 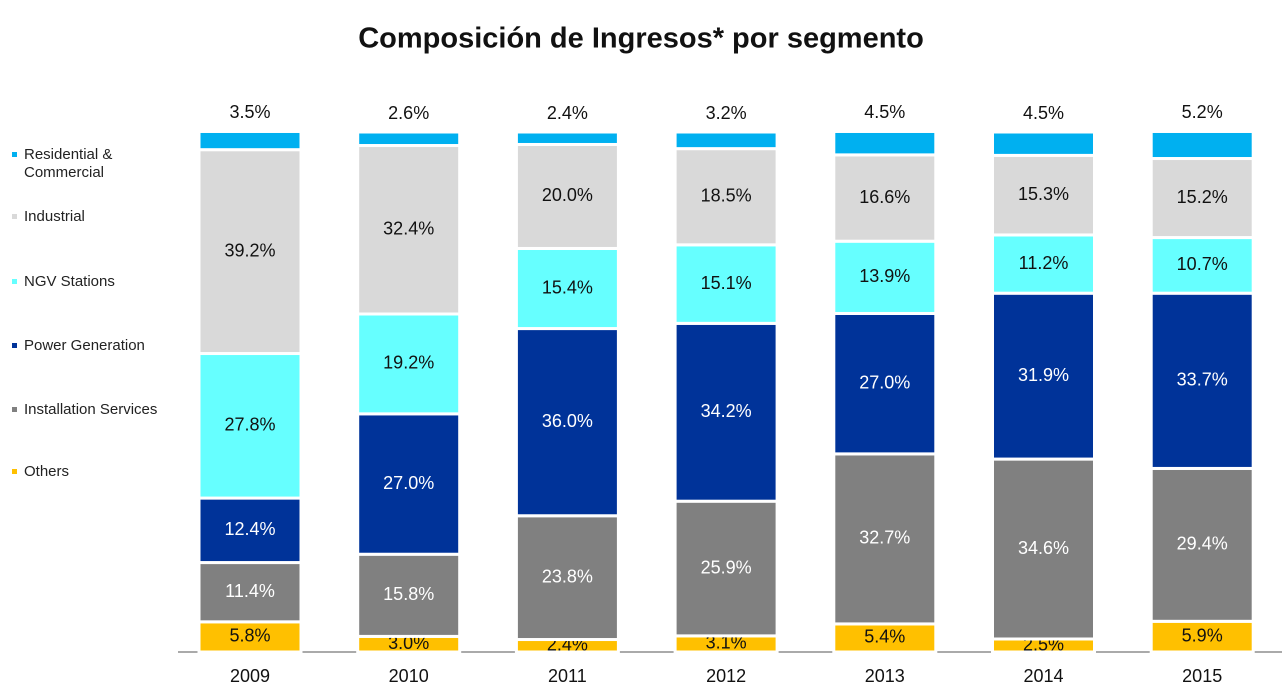 What do you see at coordinates (1202, 544) in the screenshot?
I see `data-label: 29.4%` at bounding box center [1202, 544].